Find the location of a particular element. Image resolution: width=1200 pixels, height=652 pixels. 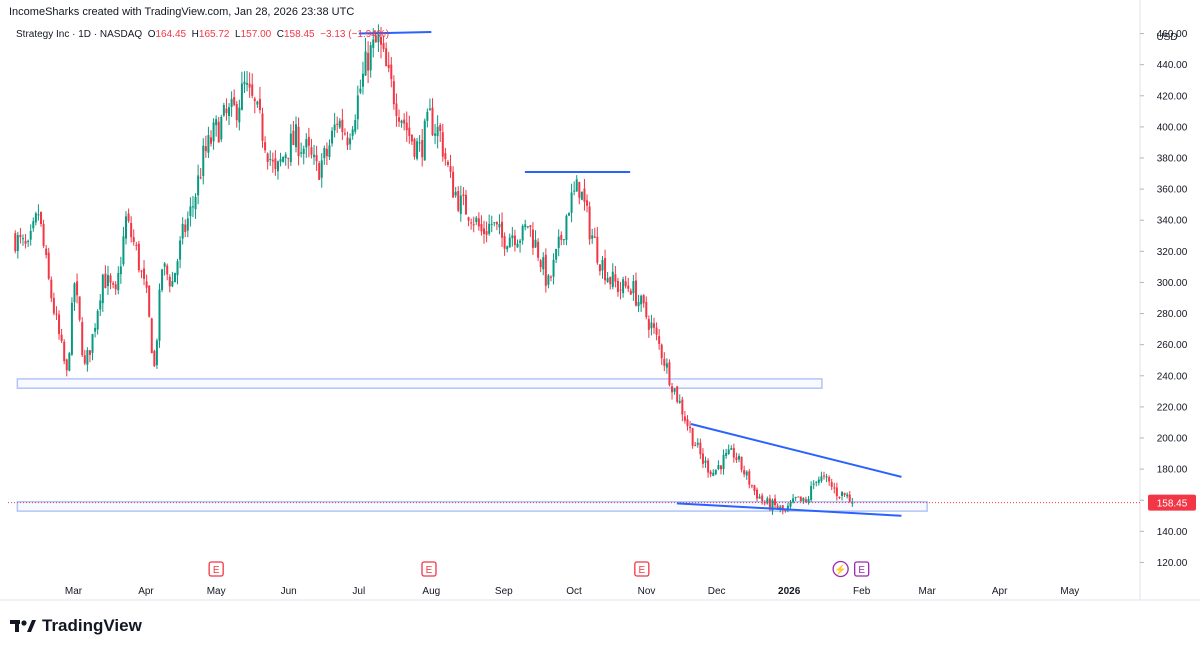

earnings-glyph: E is located at coordinates (861, 570).